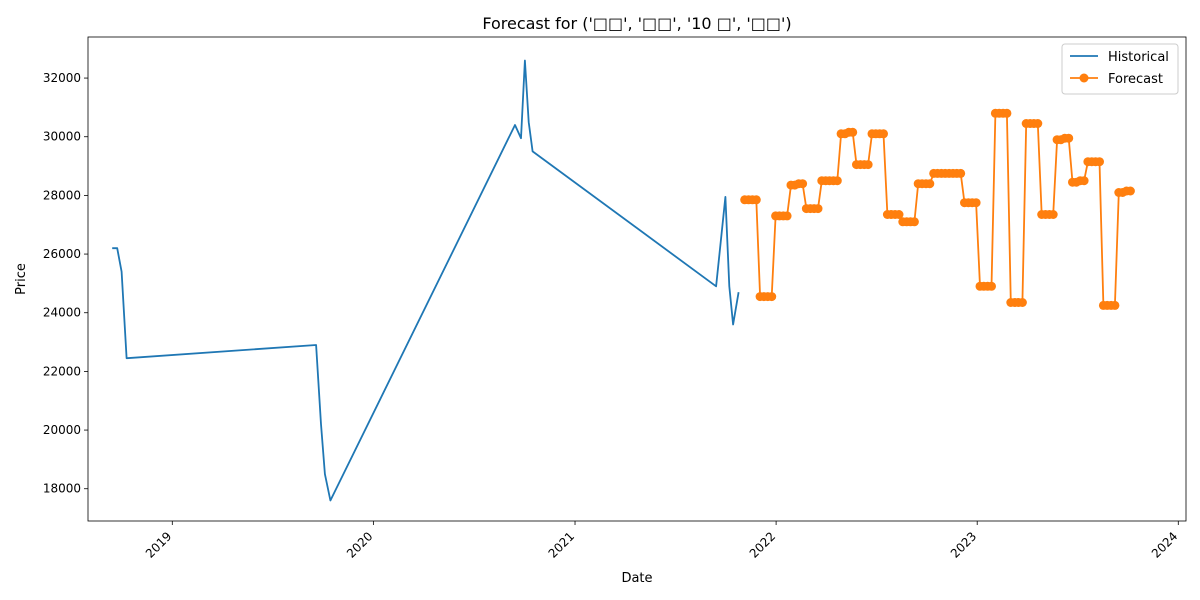 This screenshot has height=600, width=1200. What do you see at coordinates (62, 195) in the screenshot?
I see `y-tick-label: 28000` at bounding box center [62, 195].